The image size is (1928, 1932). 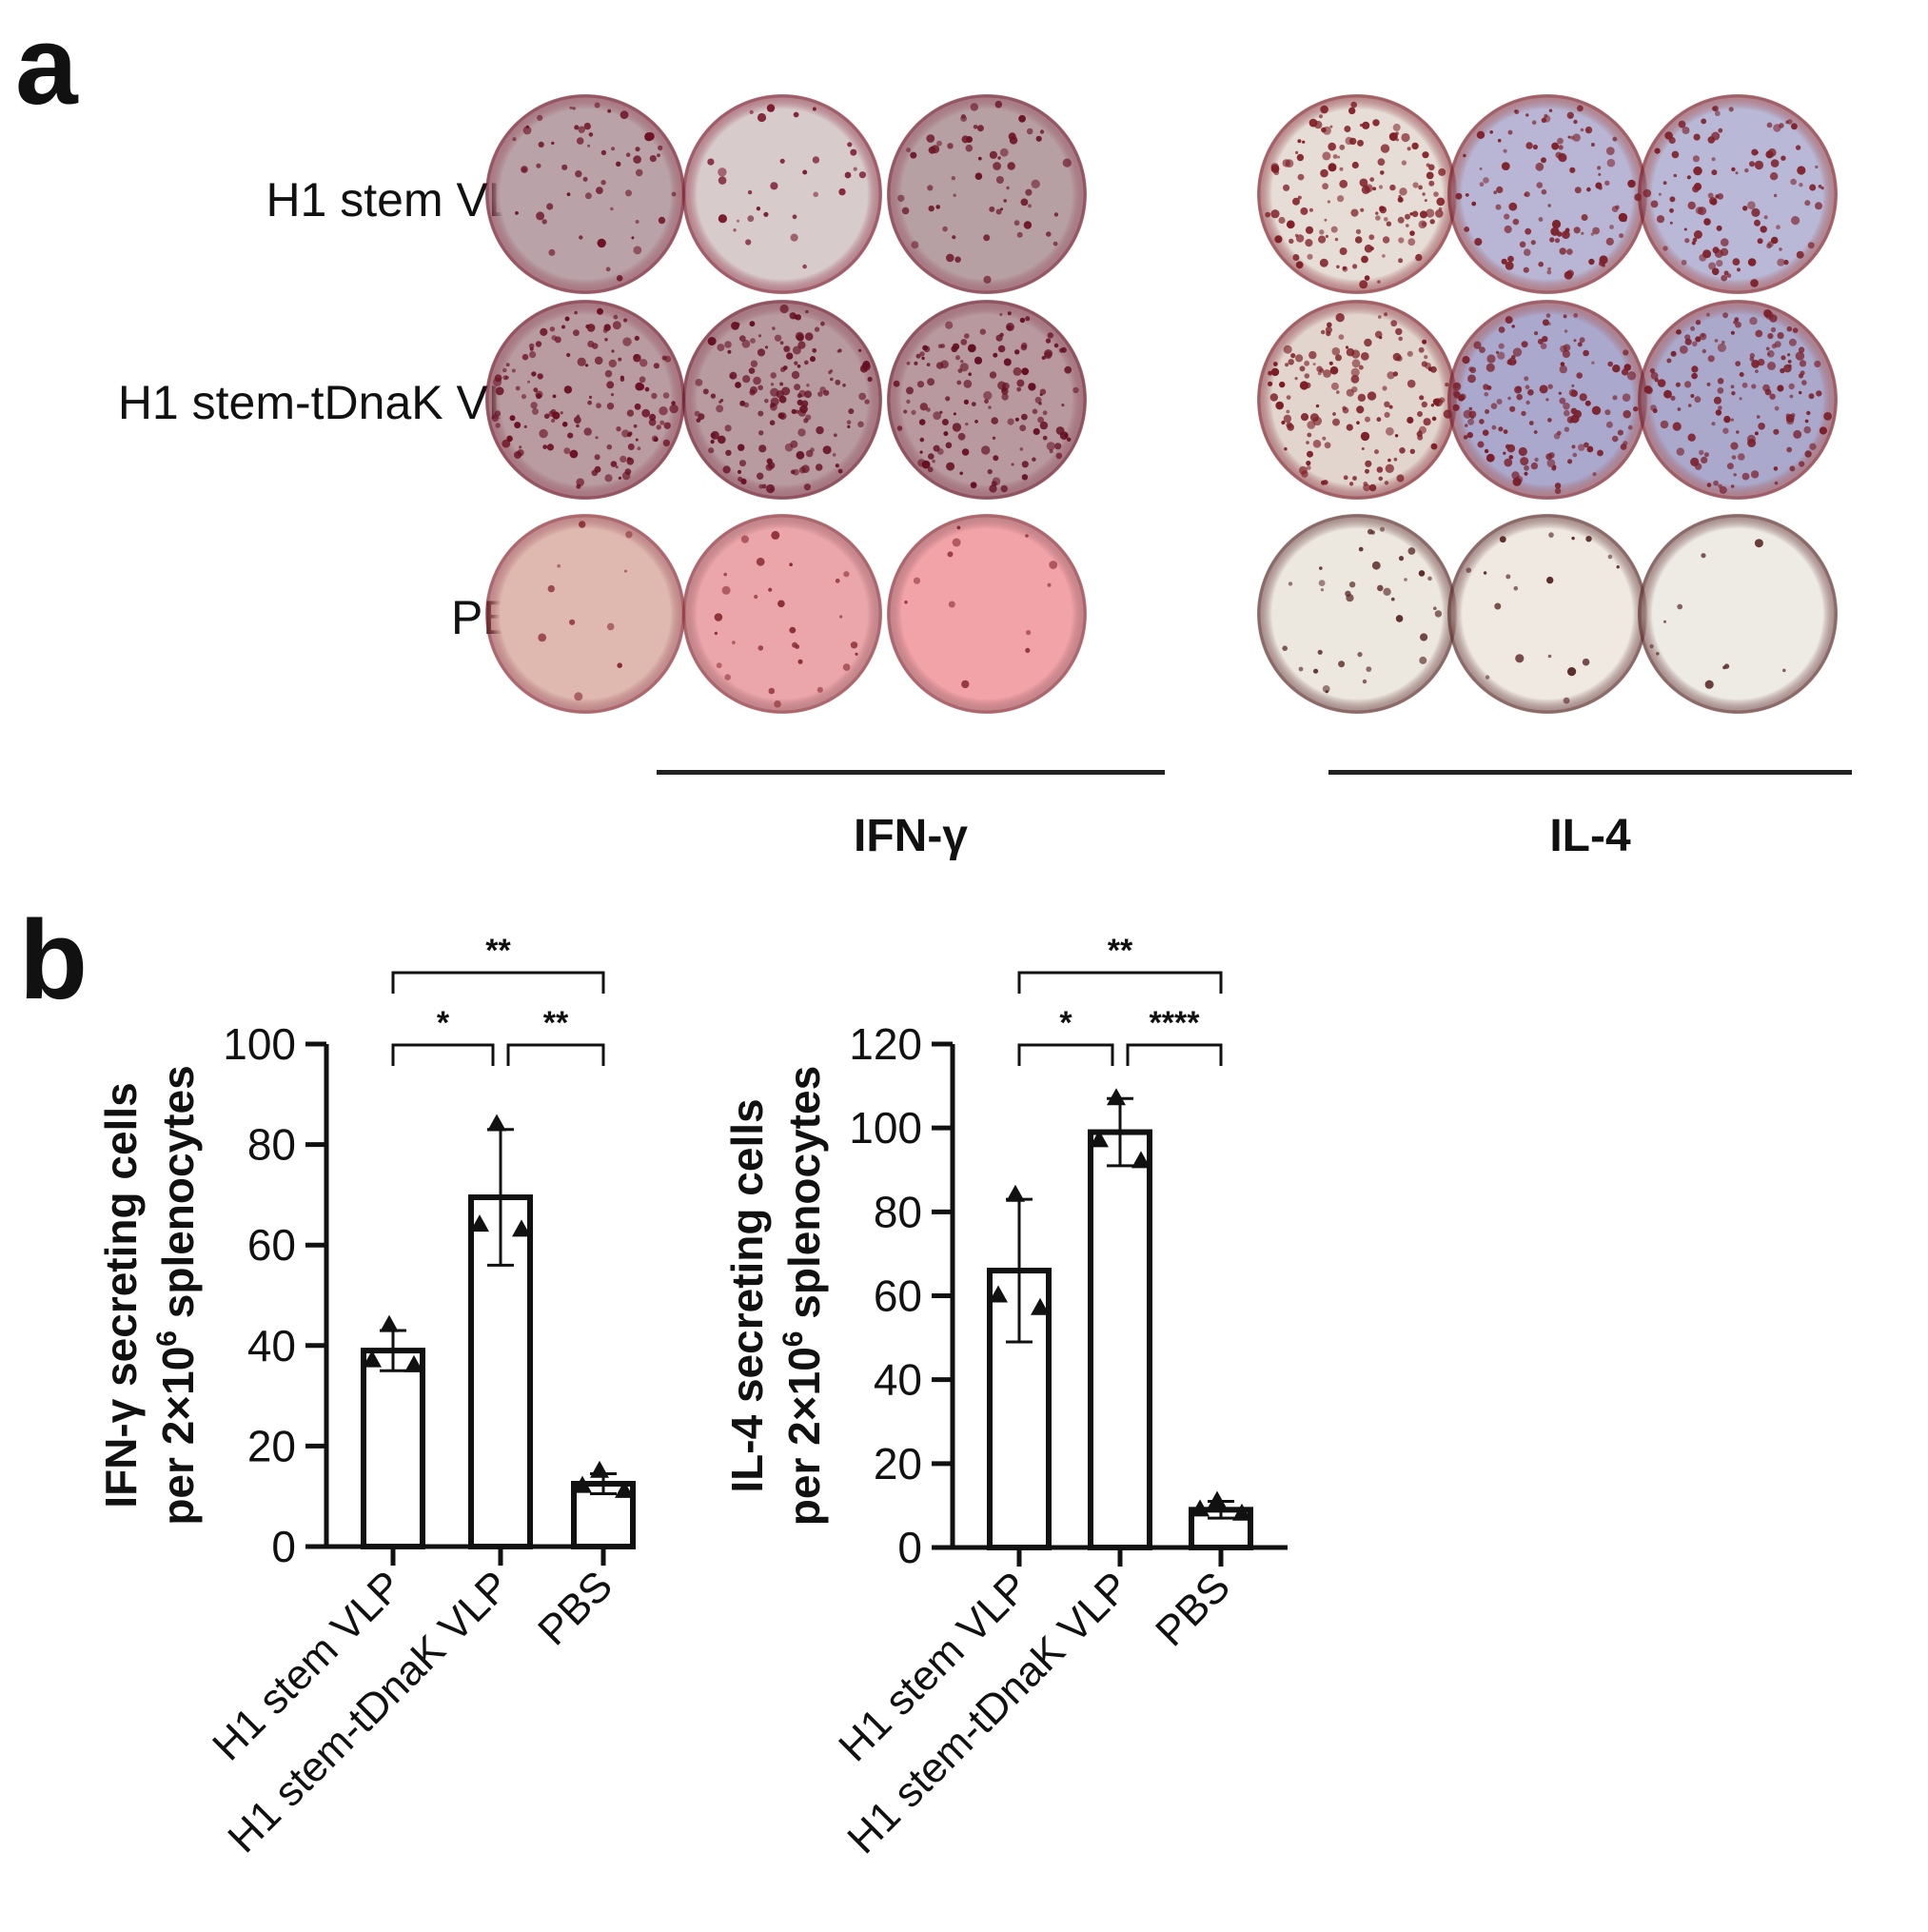 What do you see at coordinates (46, 65) in the screenshot?
I see `panel-a-letter: a` at bounding box center [46, 65].